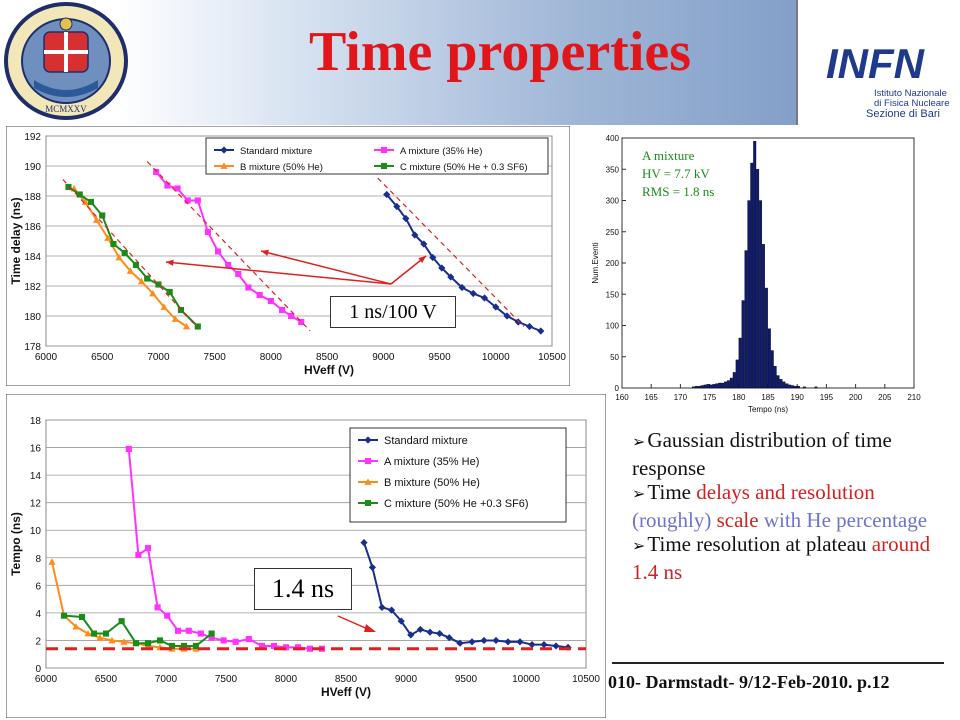 Image resolution: width=960 pixels, height=720 pixels. Describe the element at coordinates (785, 492) in the screenshot. I see `bullet-2-part-2: delays and resolution` at that location.